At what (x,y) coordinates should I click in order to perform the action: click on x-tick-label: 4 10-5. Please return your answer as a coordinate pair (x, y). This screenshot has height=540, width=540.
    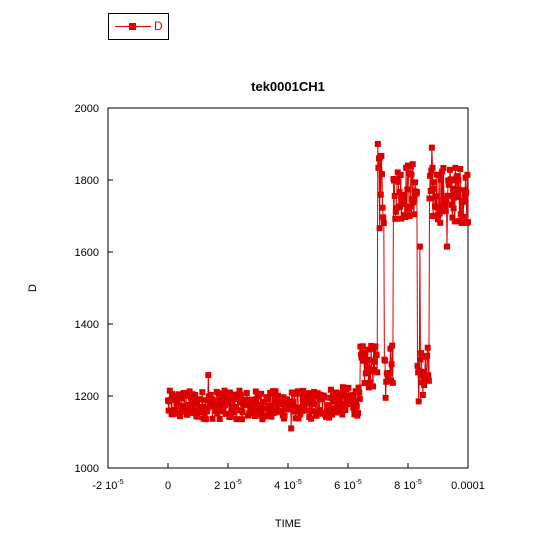
    Looking at the image, I should click on (288, 485).